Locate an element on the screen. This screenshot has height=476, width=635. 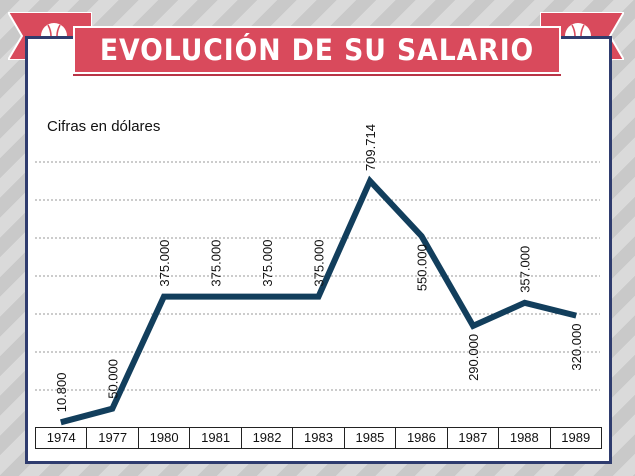
data-label: 357.000 is located at coordinates (525, 269).